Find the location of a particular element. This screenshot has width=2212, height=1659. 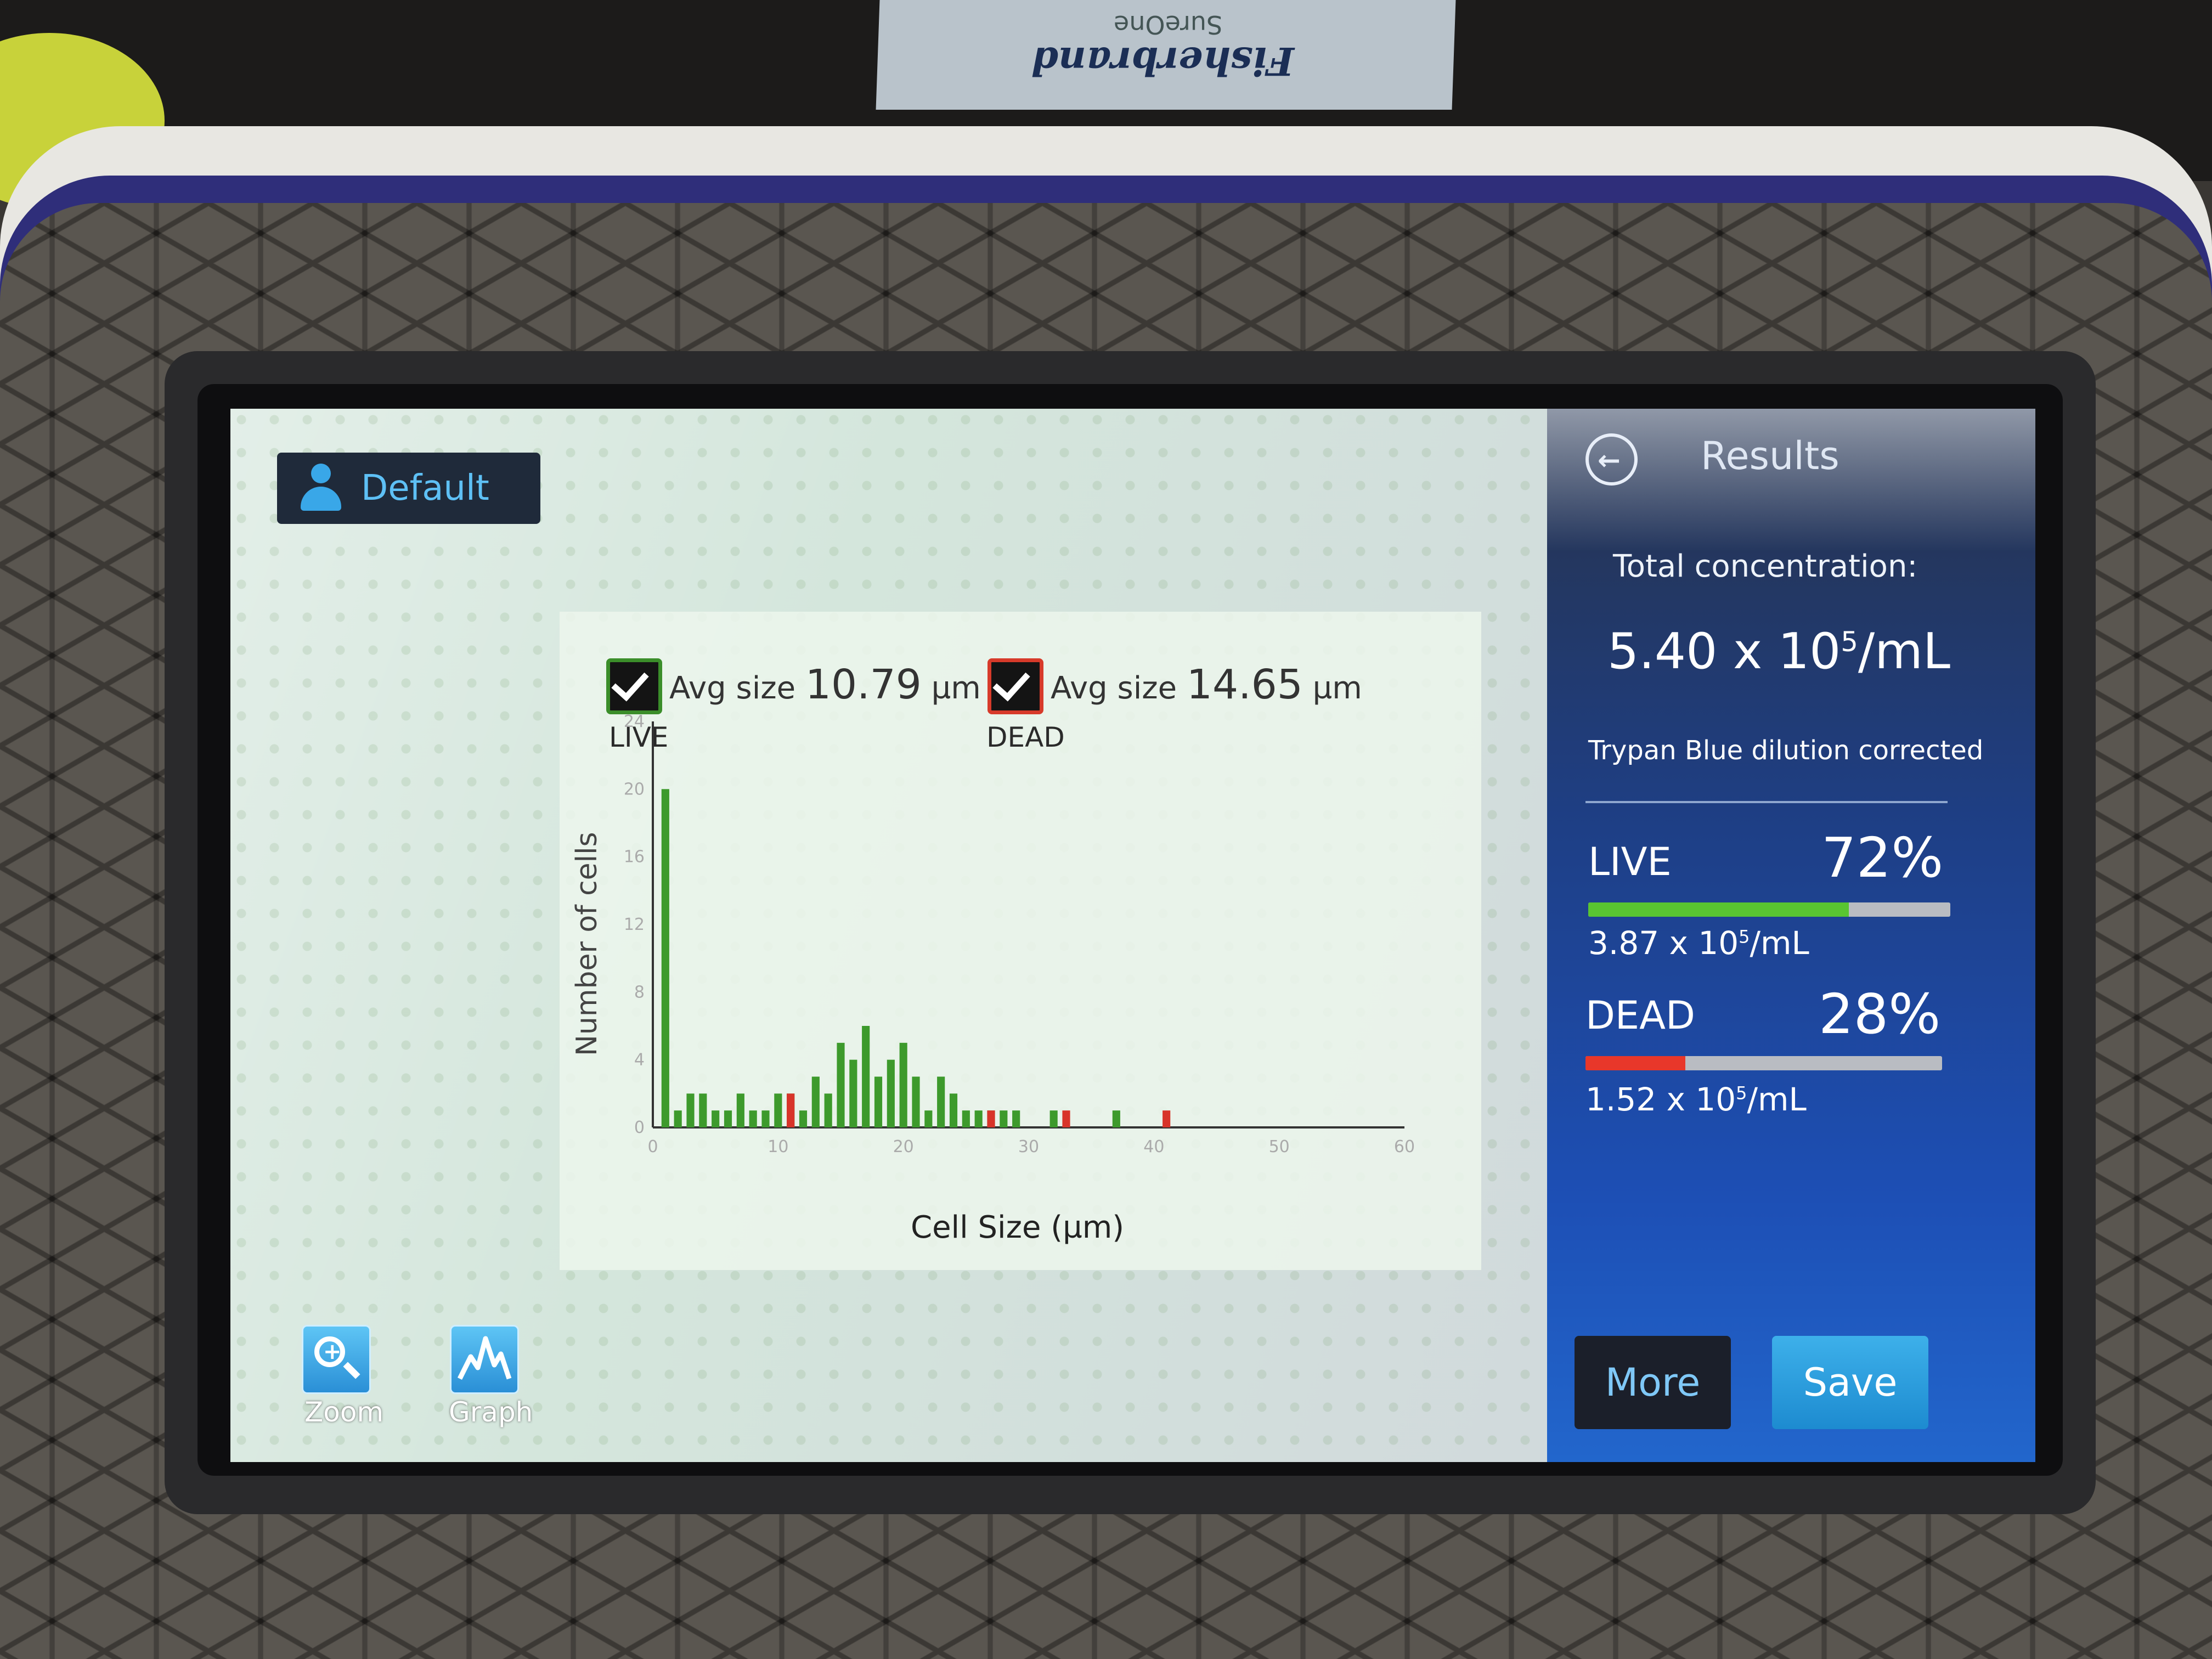

y-tick-label: 4 is located at coordinates (639, 1060).